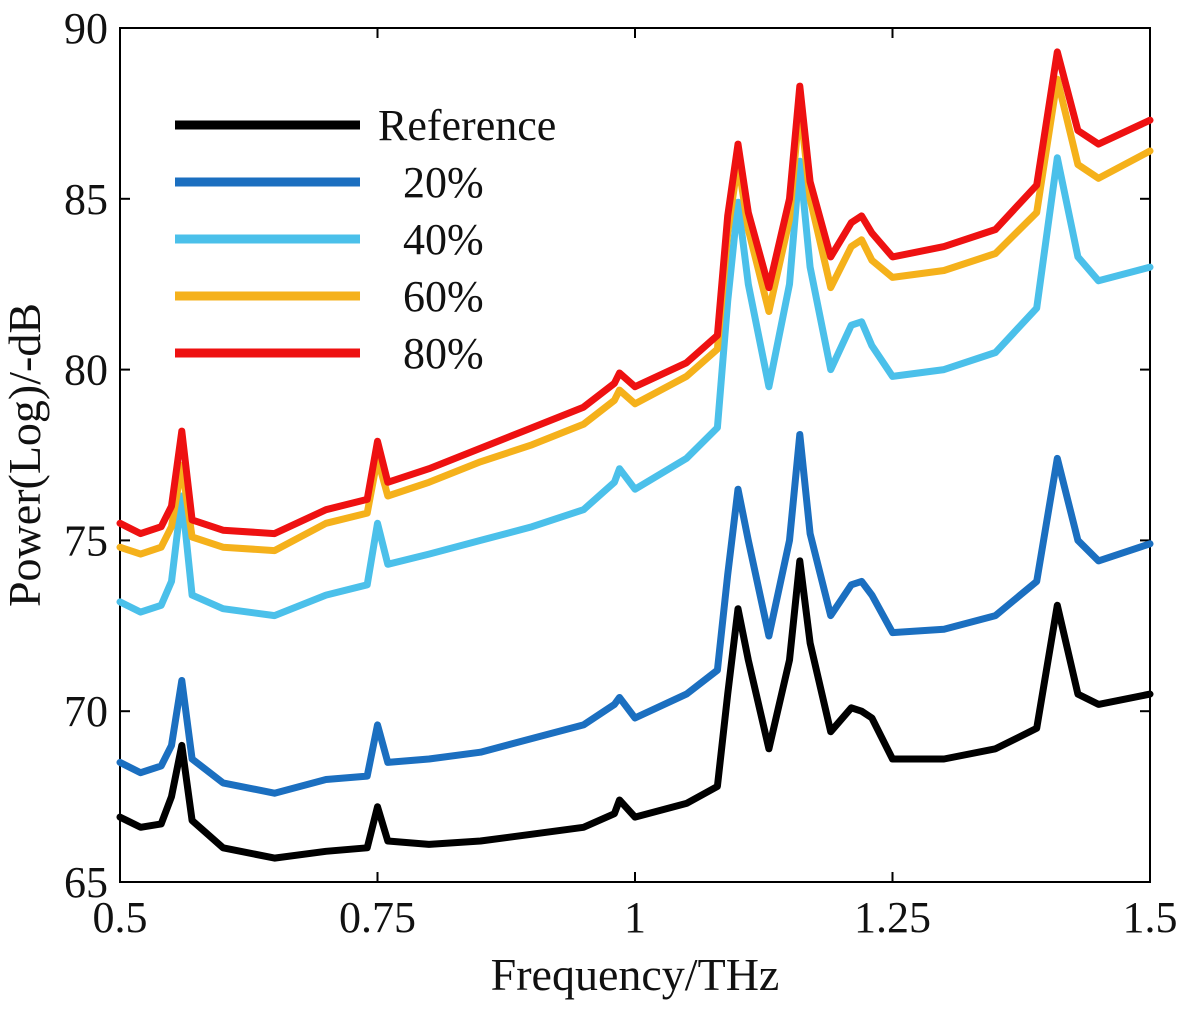  I want to click on legend: Reference 20% 40% 60% 80%, so click(365, 239).